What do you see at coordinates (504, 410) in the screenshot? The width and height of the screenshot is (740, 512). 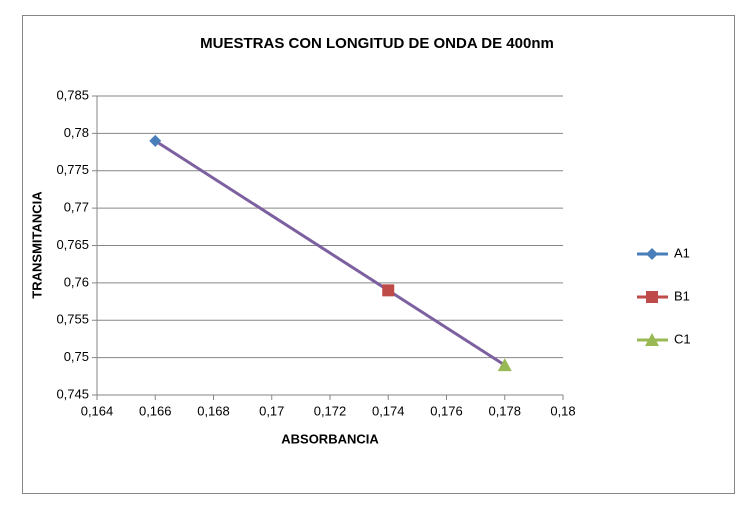 I see `x-tick-label: 0,178` at bounding box center [504, 410].